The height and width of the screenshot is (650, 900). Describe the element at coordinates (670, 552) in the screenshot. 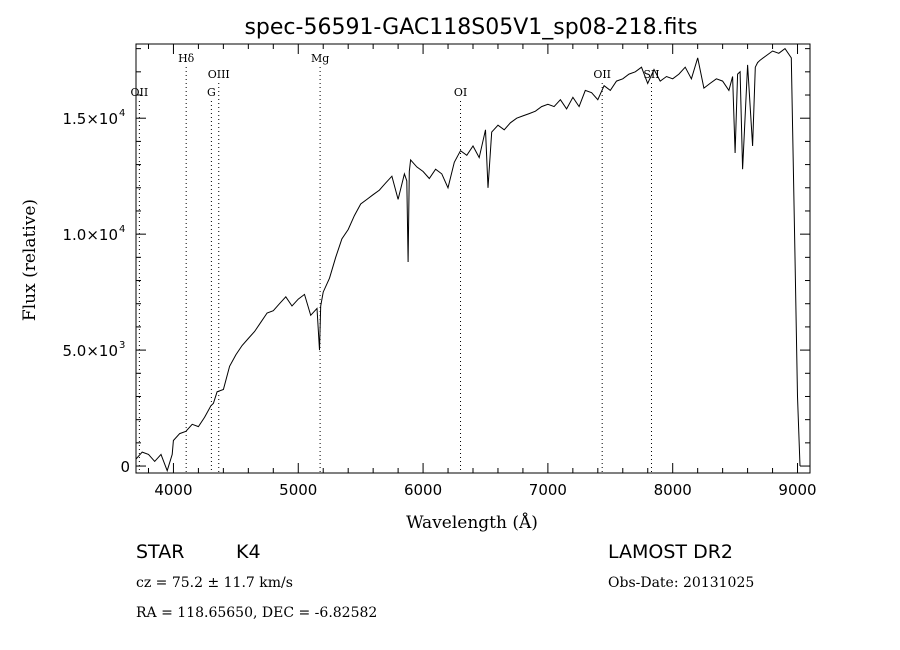

I see `survey-name: LAMOST DR2` at that location.